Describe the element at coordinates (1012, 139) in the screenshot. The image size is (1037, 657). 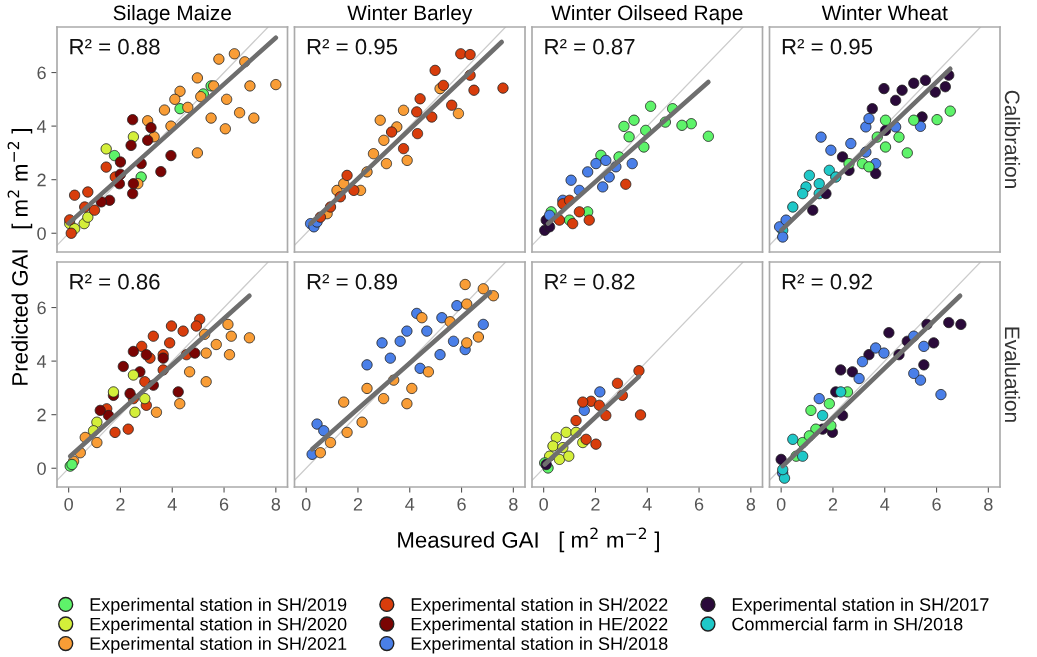
I see `y2-axis-title: Calibration` at that location.